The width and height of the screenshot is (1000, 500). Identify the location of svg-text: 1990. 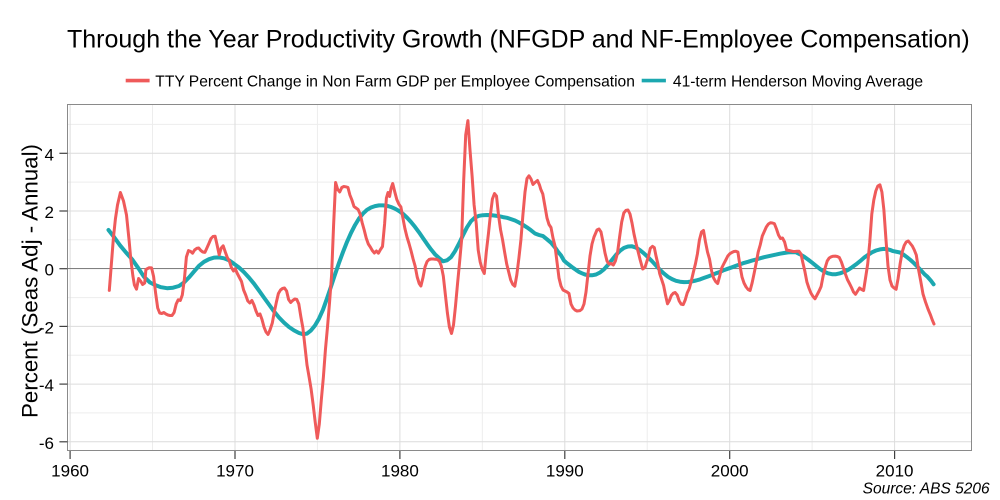
(565, 471).